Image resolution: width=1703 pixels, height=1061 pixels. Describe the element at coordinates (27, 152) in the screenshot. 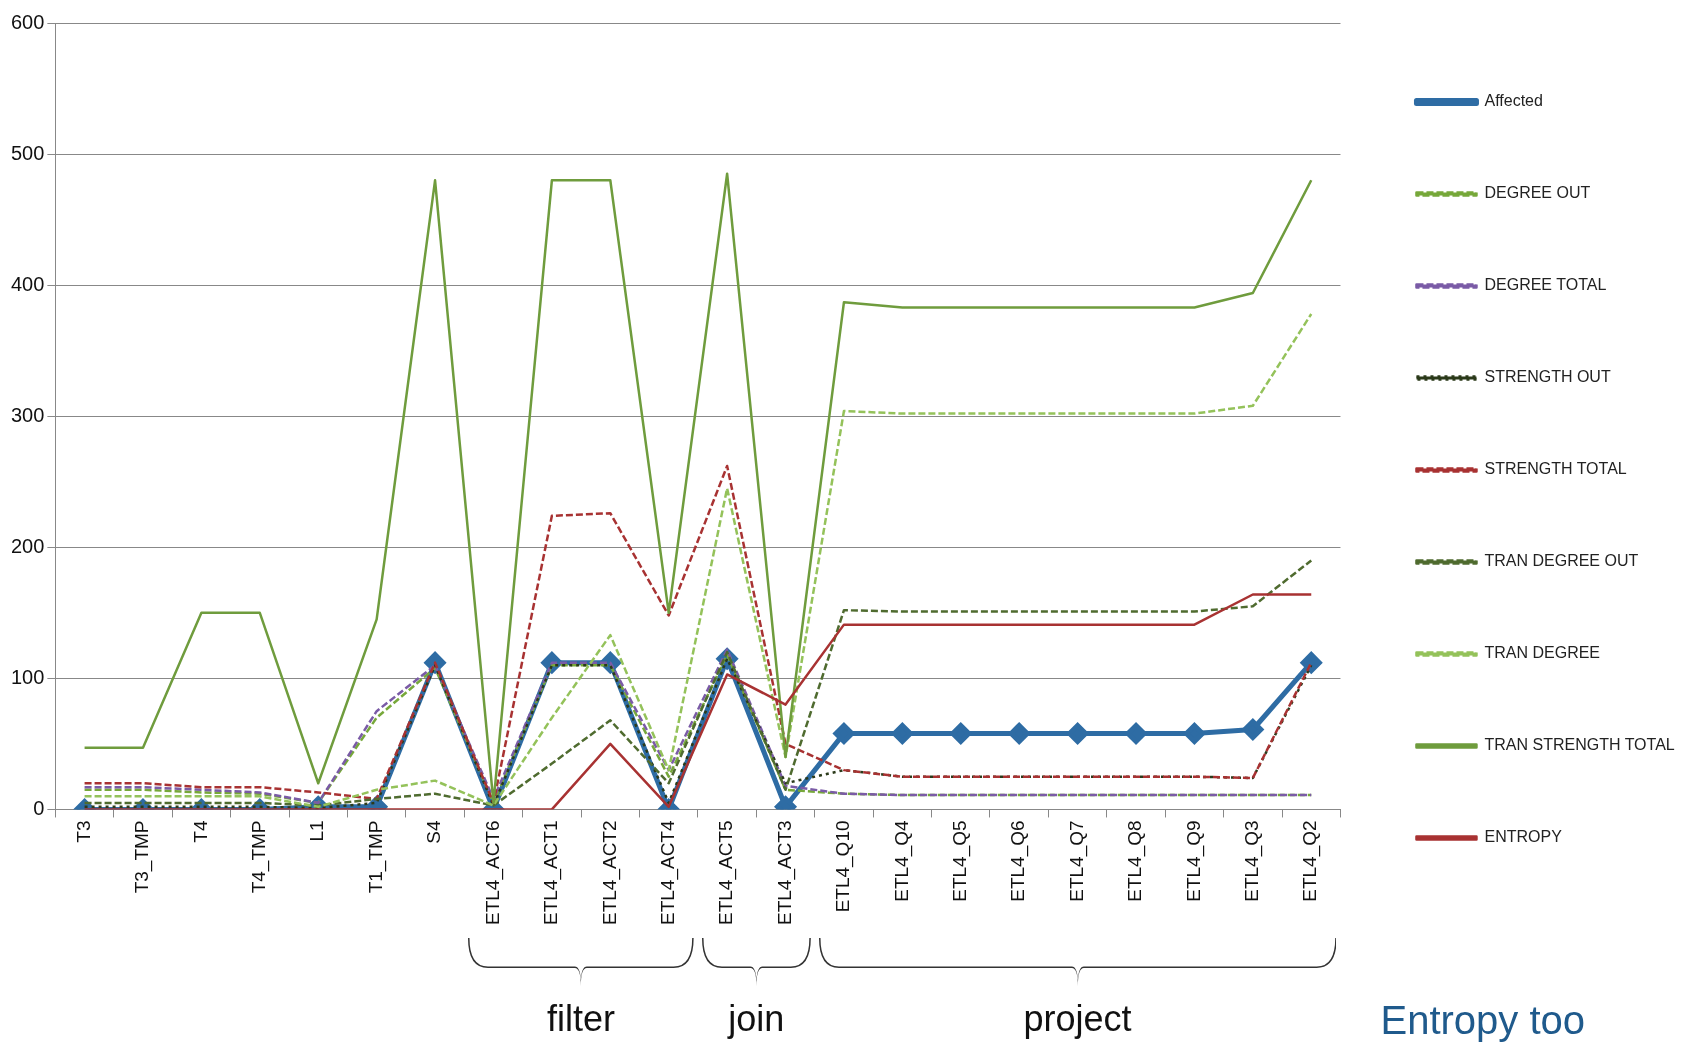

I see `y-tick-label: 500` at that location.